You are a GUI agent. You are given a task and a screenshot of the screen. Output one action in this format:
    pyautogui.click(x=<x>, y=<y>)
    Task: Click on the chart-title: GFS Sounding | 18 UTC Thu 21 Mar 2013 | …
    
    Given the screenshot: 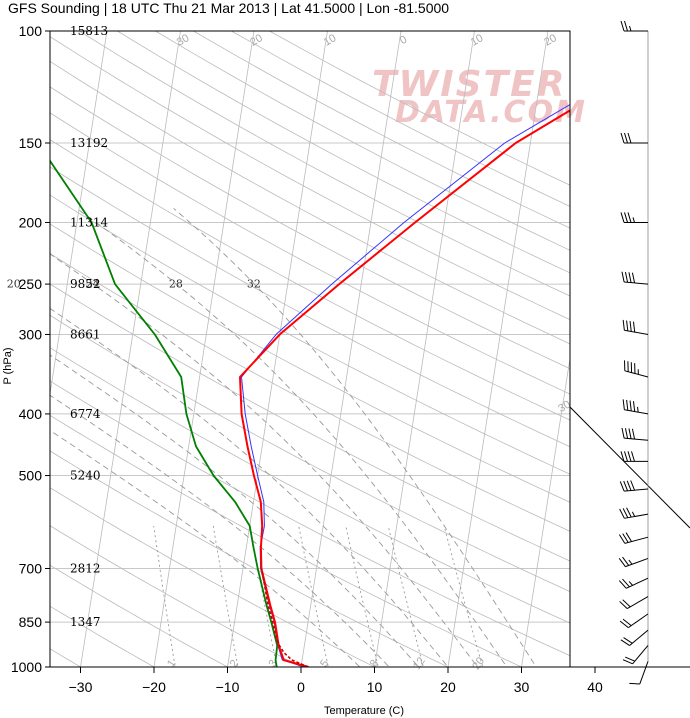 What is the action you would take?
    pyautogui.click(x=229, y=8)
    